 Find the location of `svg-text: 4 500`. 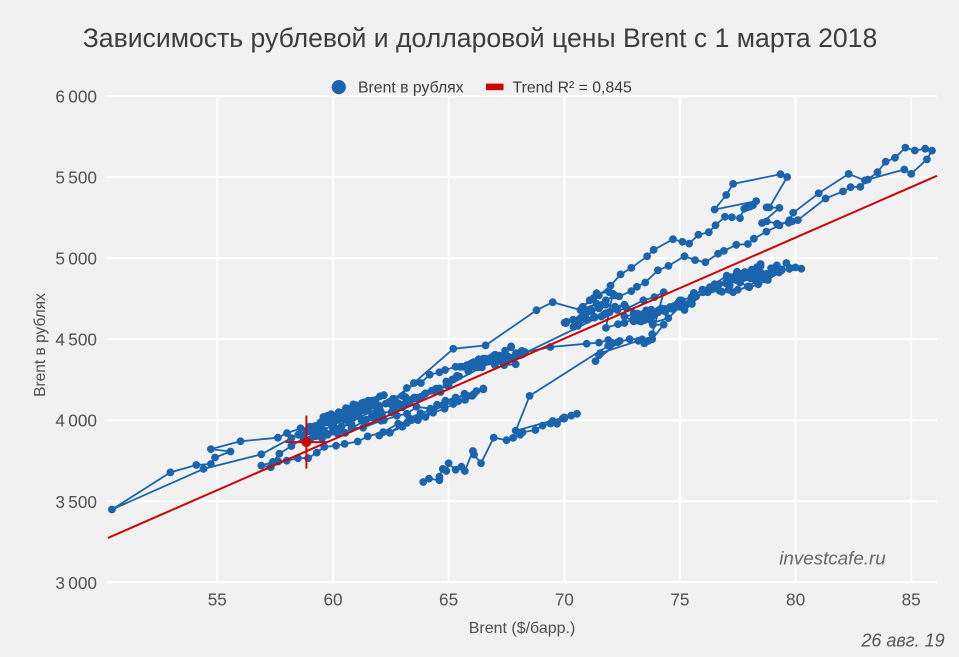

svg-text: 4 500 is located at coordinates (76, 340).